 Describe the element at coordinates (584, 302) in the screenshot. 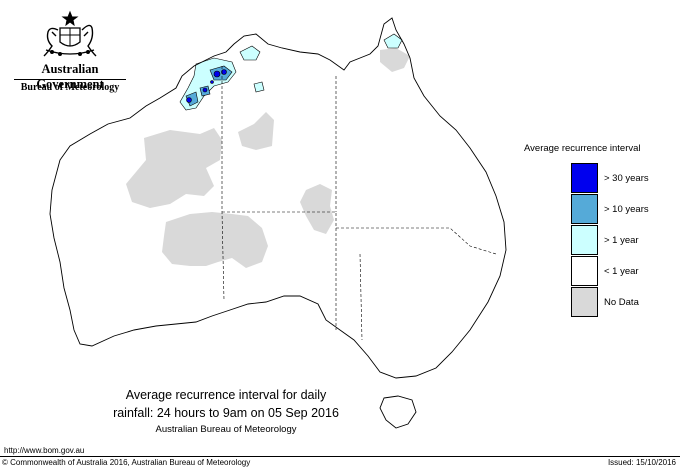

I see `legend-swatch-no-data` at that location.